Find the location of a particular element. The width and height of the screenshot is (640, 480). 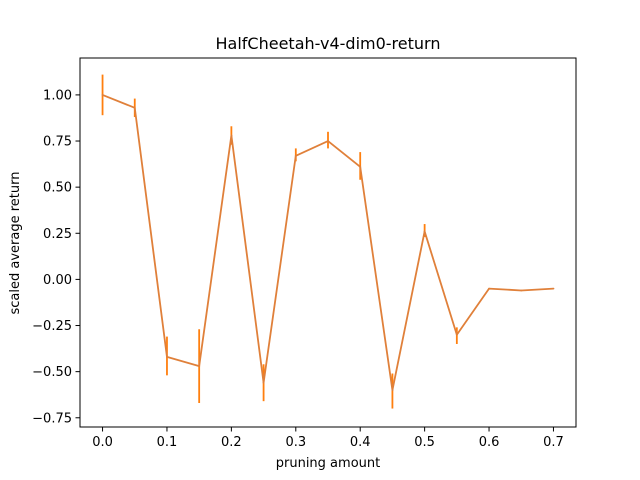

x-axis-label: pruning amount is located at coordinates (328, 463).